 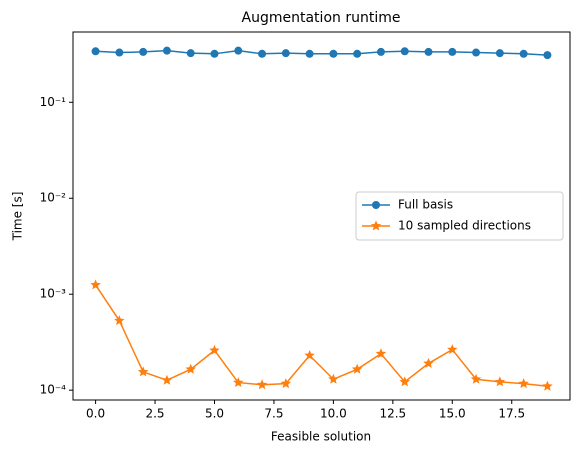 I want to click on x-tick-label: 5.0, so click(x=214, y=414).